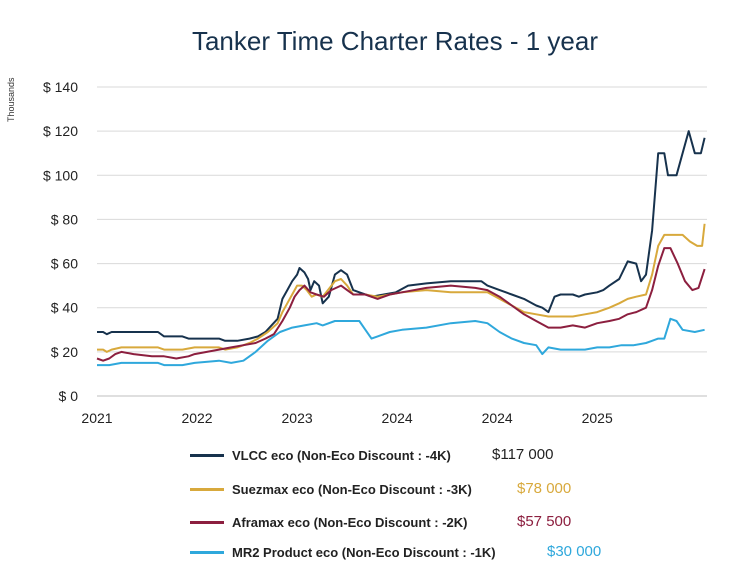 The height and width of the screenshot is (569, 747). Describe the element at coordinates (196, 418) in the screenshot. I see `x-tick-label: 2022` at that location.